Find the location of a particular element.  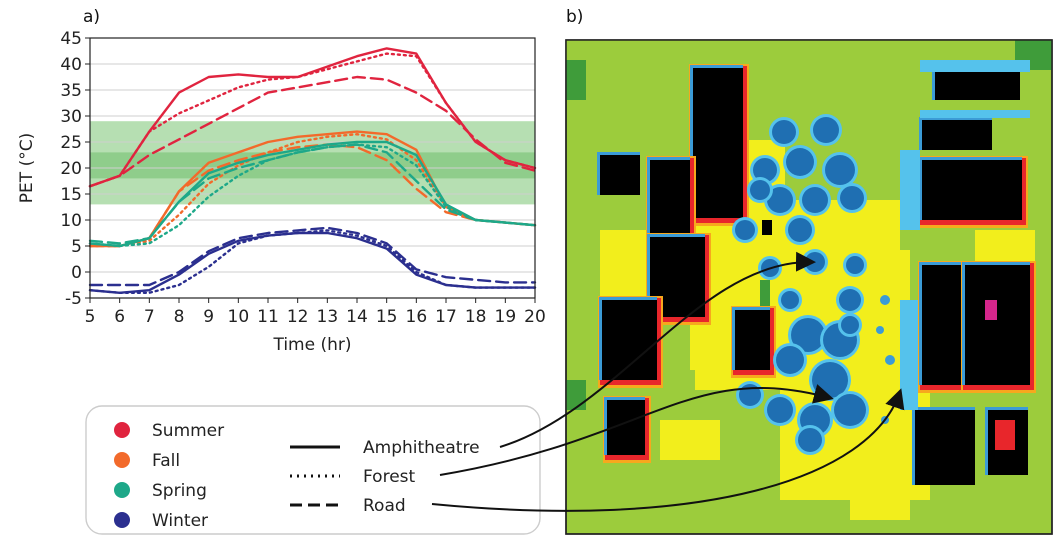

legend-seasons: Summer Fall Spring Winter is located at coordinates (169, 476).